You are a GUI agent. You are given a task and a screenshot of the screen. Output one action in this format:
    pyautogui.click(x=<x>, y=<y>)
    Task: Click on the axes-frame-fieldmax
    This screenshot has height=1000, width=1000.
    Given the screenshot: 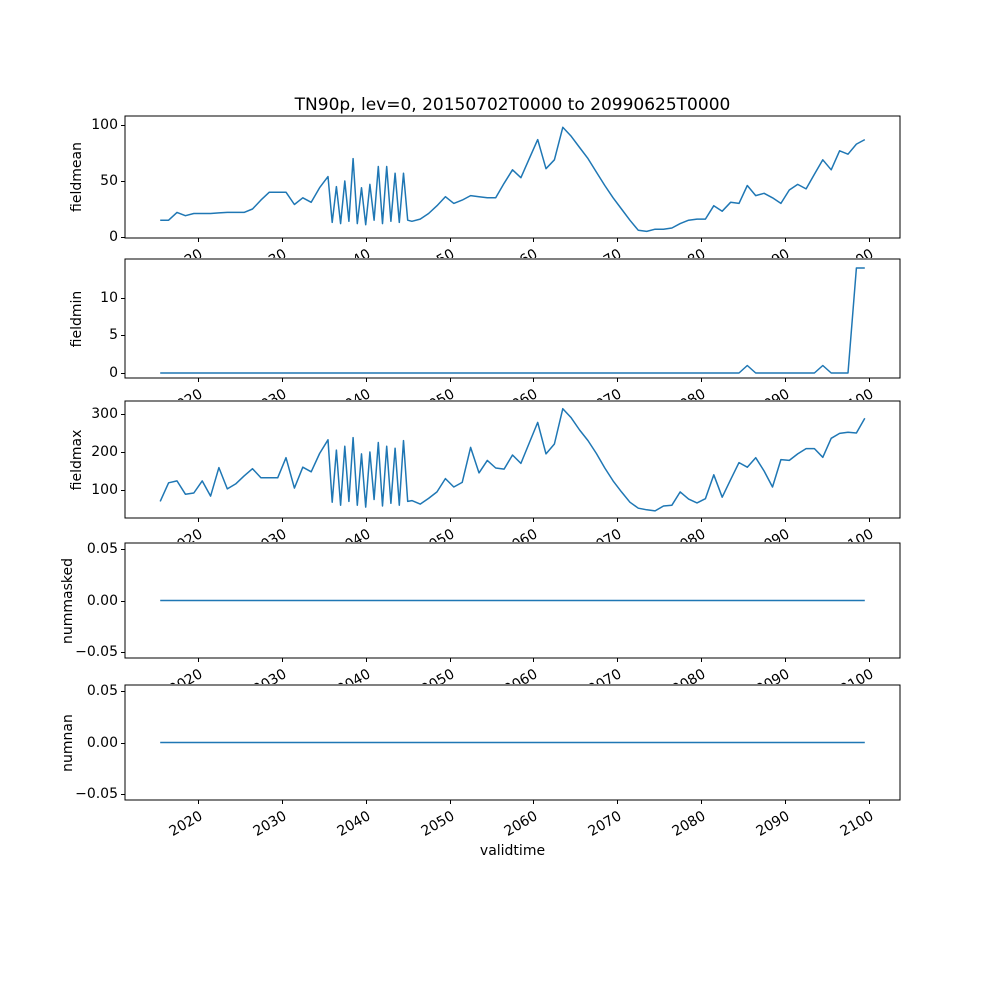 What is the action you would take?
    pyautogui.click(x=512, y=459)
    